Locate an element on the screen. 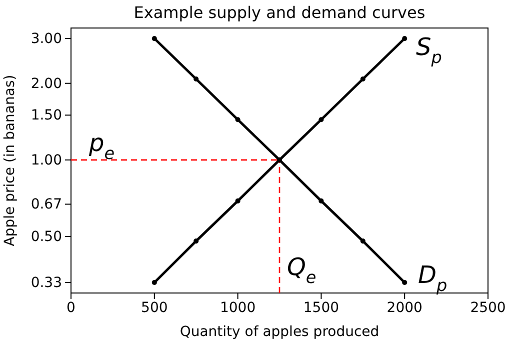 Image resolution: width=506 pixels, height=340 pixels. x-tick-label: 1500 is located at coordinates (321, 308).